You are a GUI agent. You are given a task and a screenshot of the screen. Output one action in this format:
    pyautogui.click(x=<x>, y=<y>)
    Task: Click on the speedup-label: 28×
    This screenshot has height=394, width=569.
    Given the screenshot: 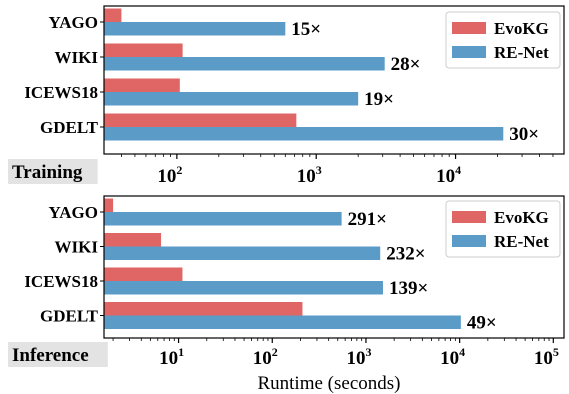 What is the action you would take?
    pyautogui.click(x=406, y=64)
    